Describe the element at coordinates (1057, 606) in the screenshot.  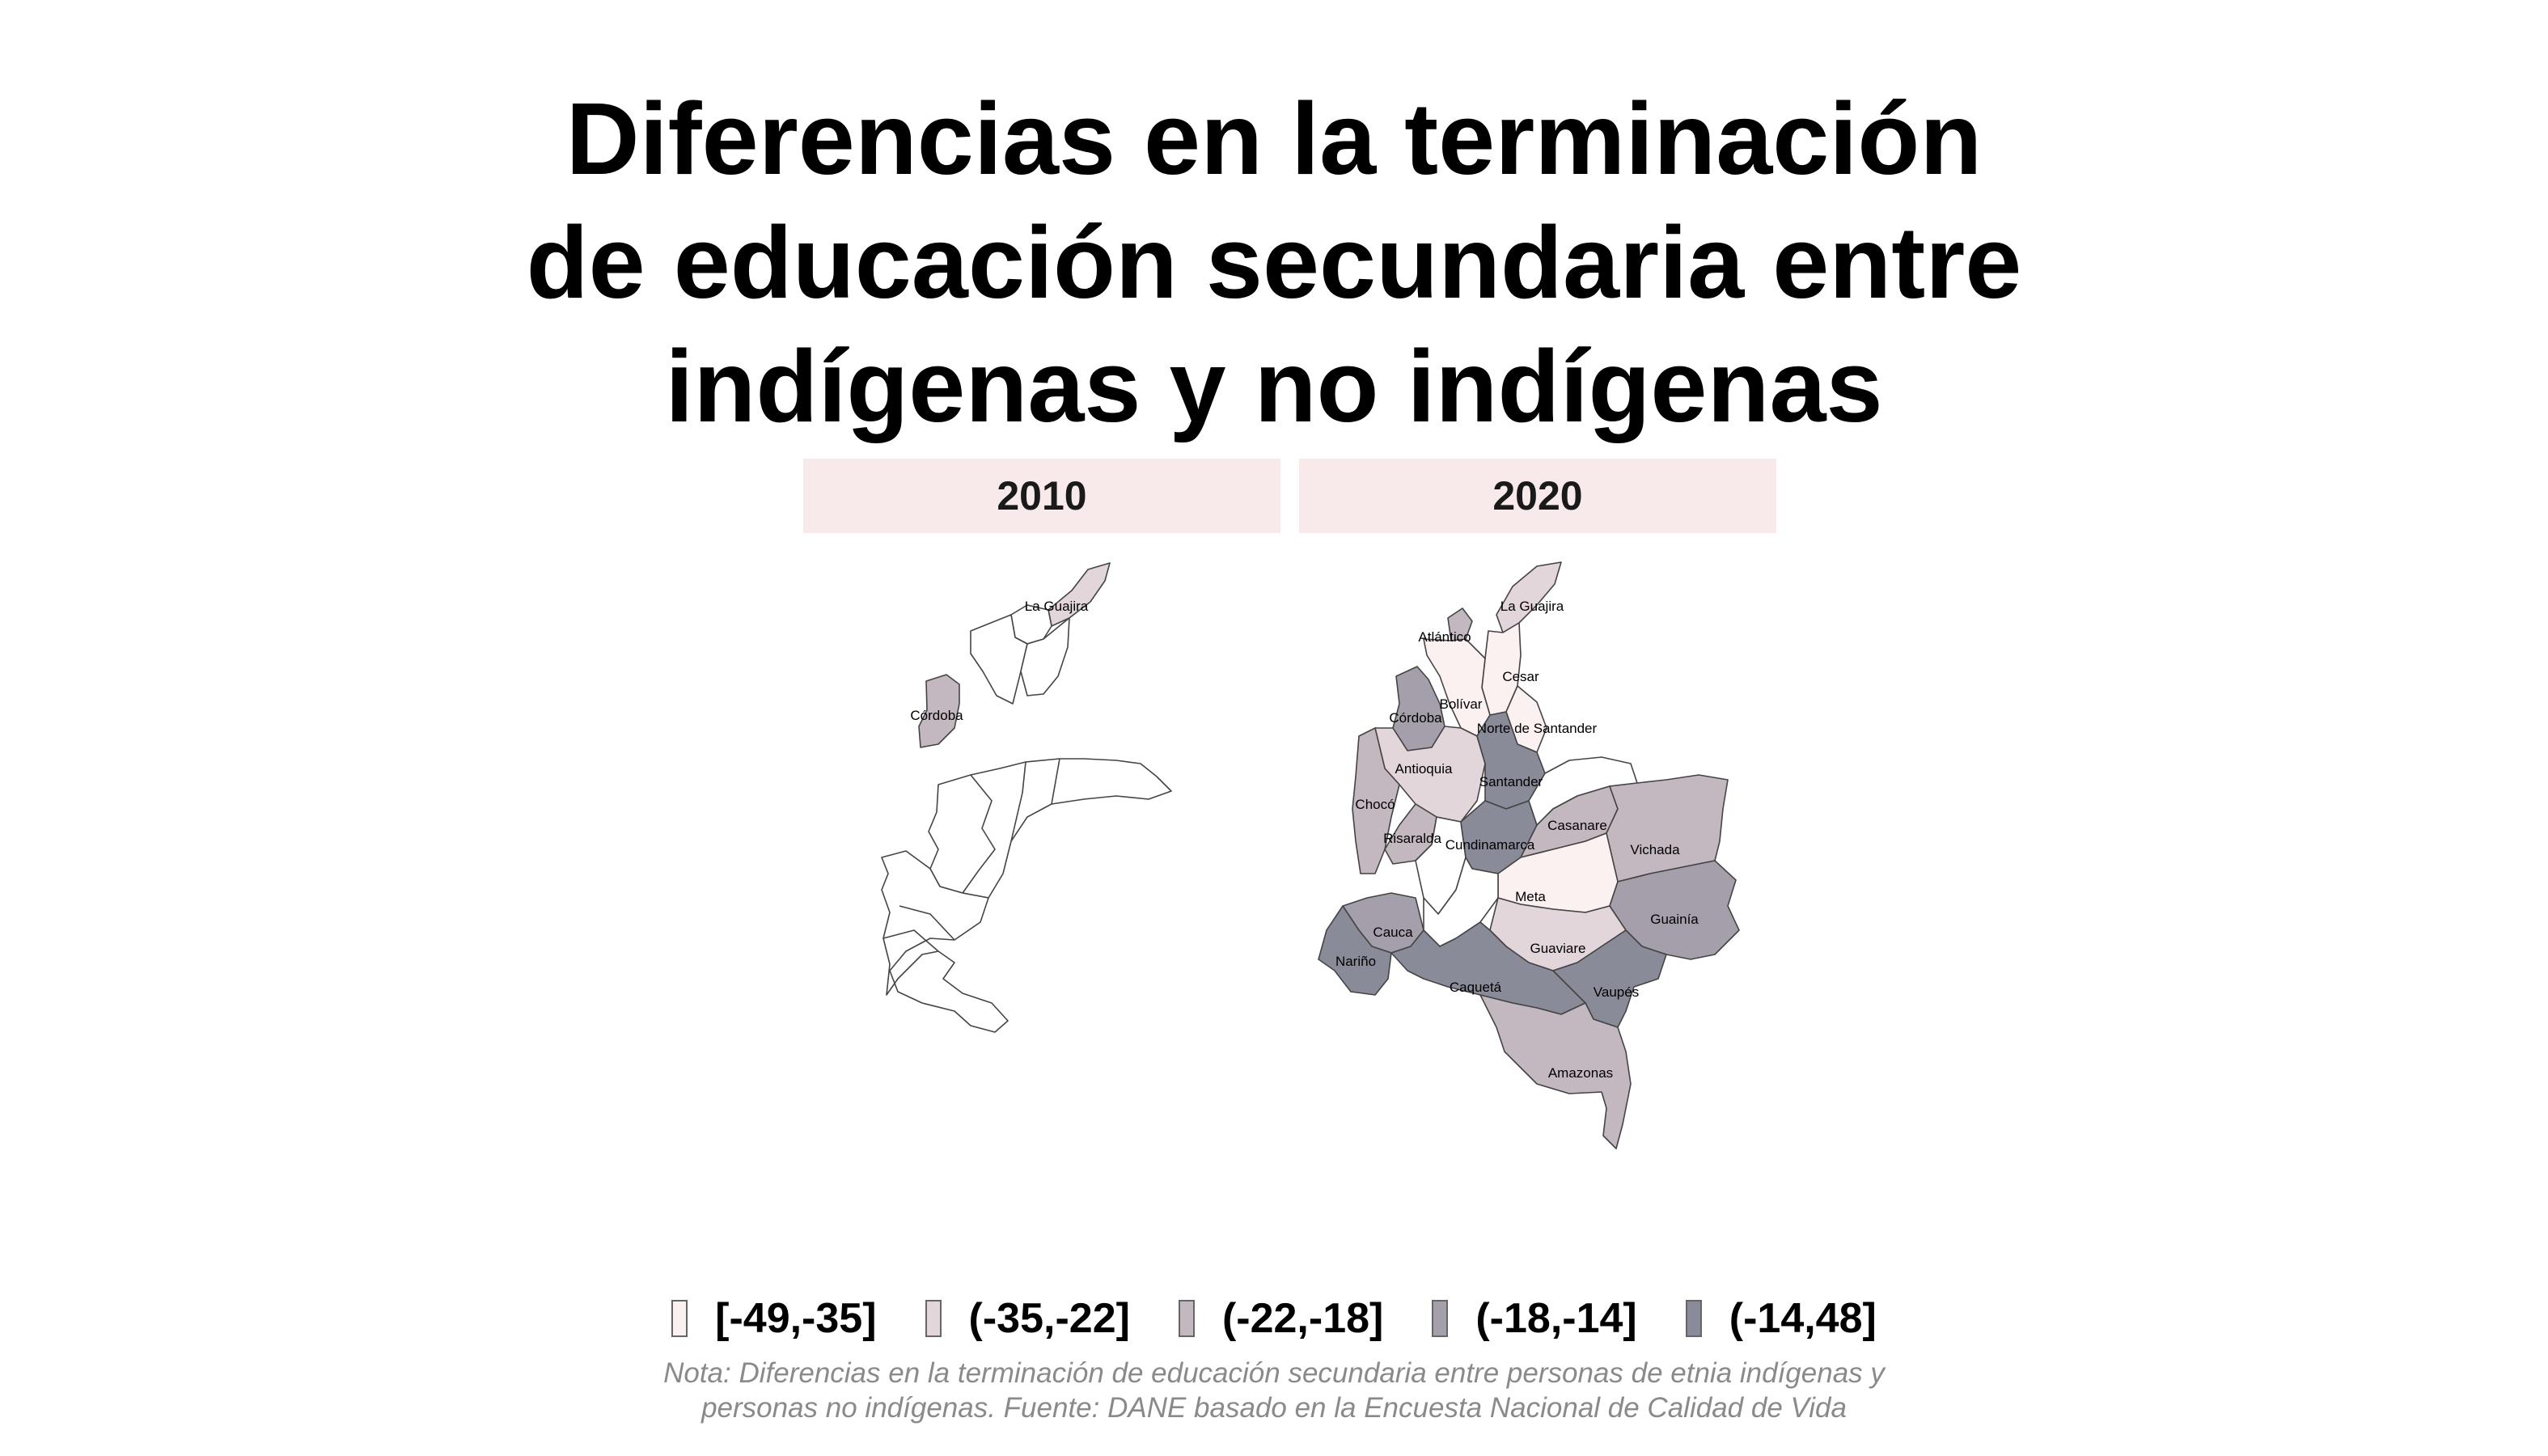
I see `label-2010-la-guajira: La Guajira` at that location.